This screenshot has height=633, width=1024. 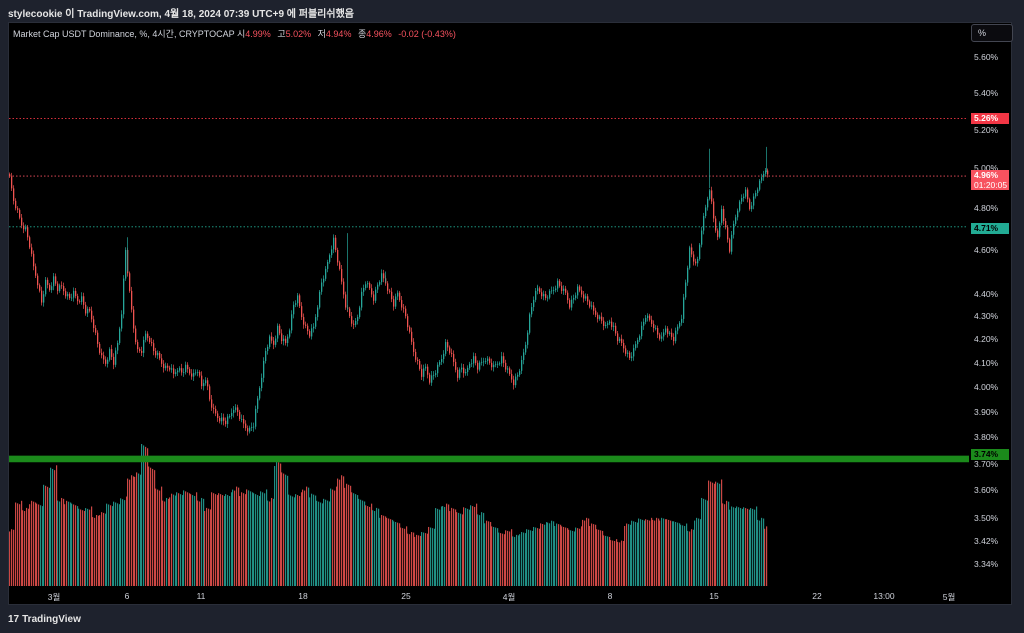 I want to click on price-tick-label: 3.90%, so click(x=986, y=411).